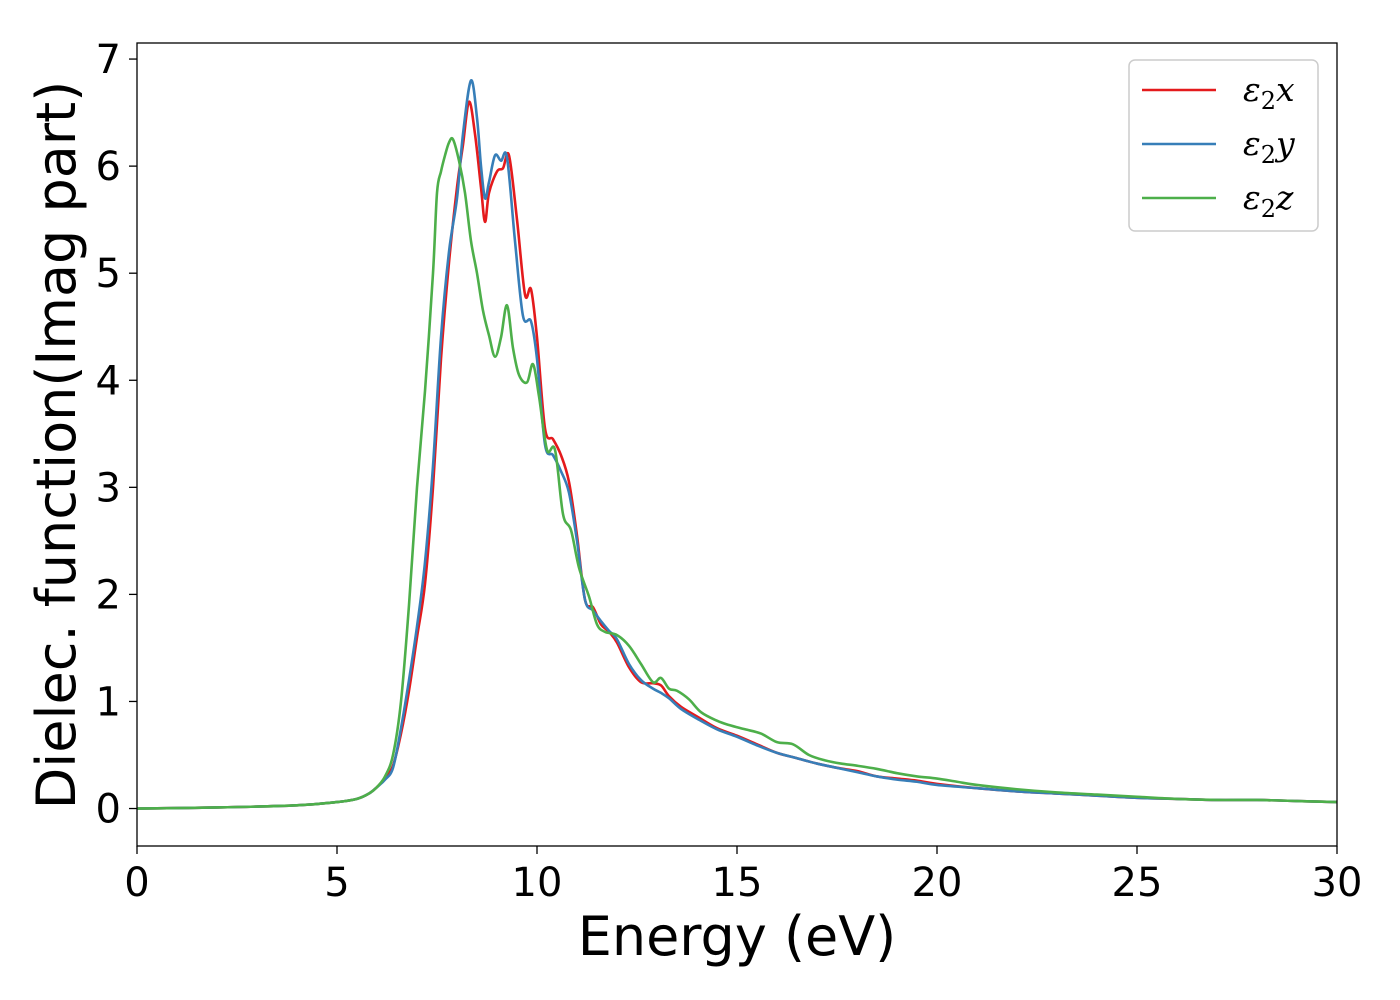 The image size is (1400, 1000). I want to click on y-axis: 0 1 2 3 4 5 6 7, so click(116, 435).